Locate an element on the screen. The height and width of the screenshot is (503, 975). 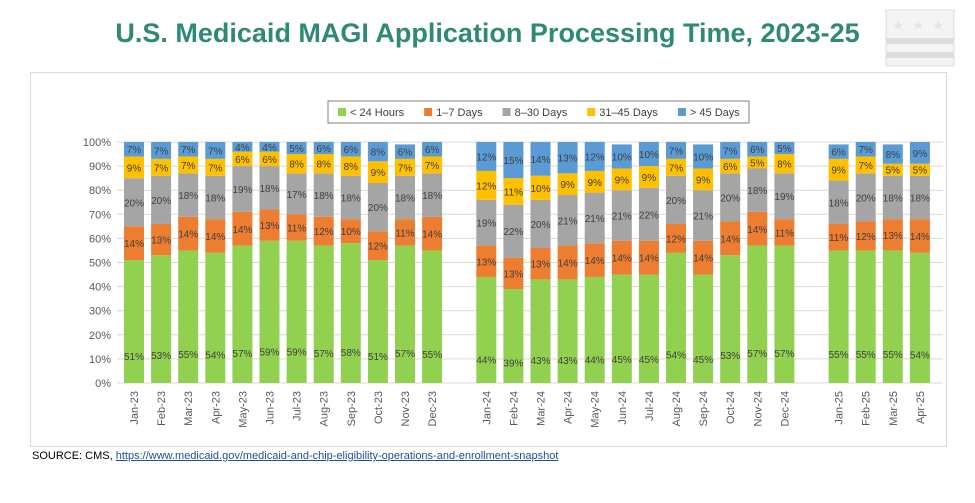
data-label: 51% is located at coordinates (134, 357).